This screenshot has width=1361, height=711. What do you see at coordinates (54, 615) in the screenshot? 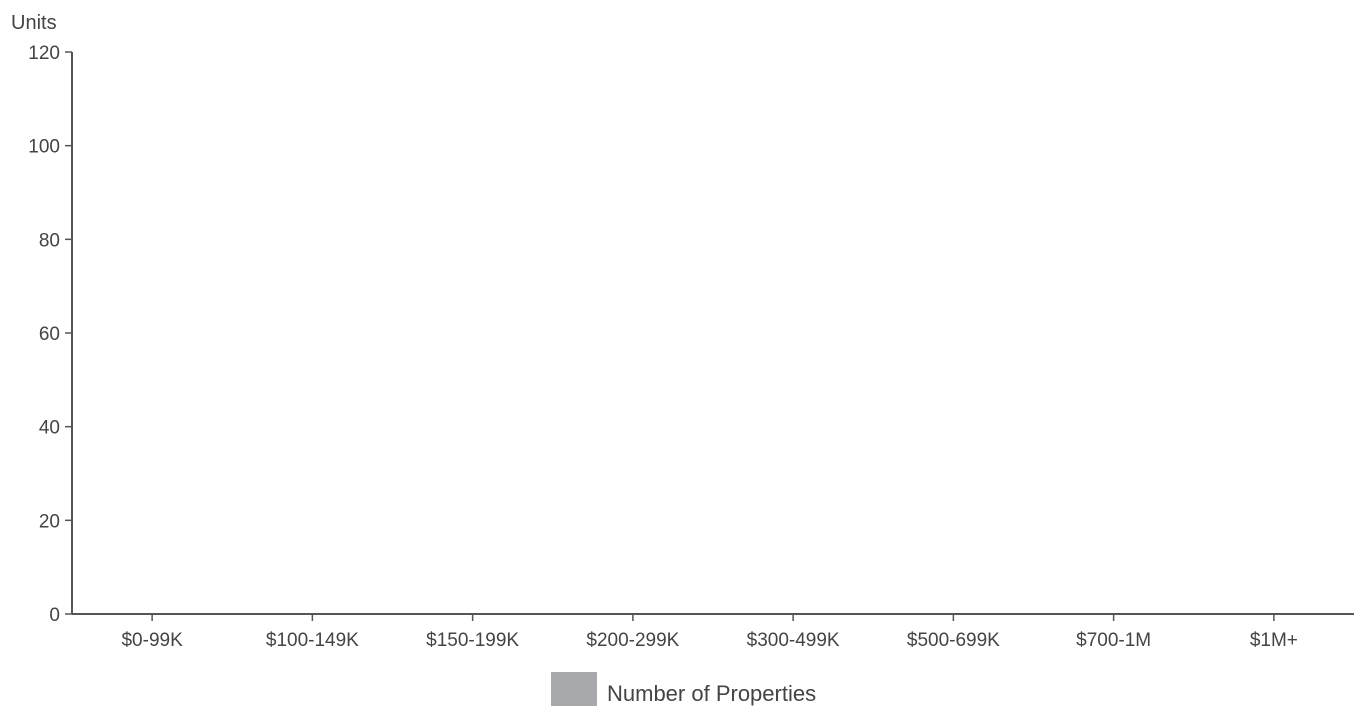
I see `y-tick-label: 0` at bounding box center [54, 615].